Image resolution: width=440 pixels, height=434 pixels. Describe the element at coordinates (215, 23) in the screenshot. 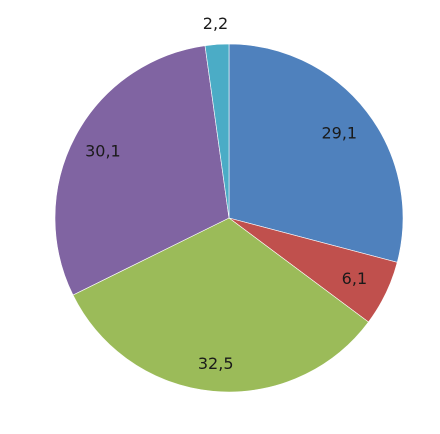

I see `pie-slice-label-5: 2,2` at that location.